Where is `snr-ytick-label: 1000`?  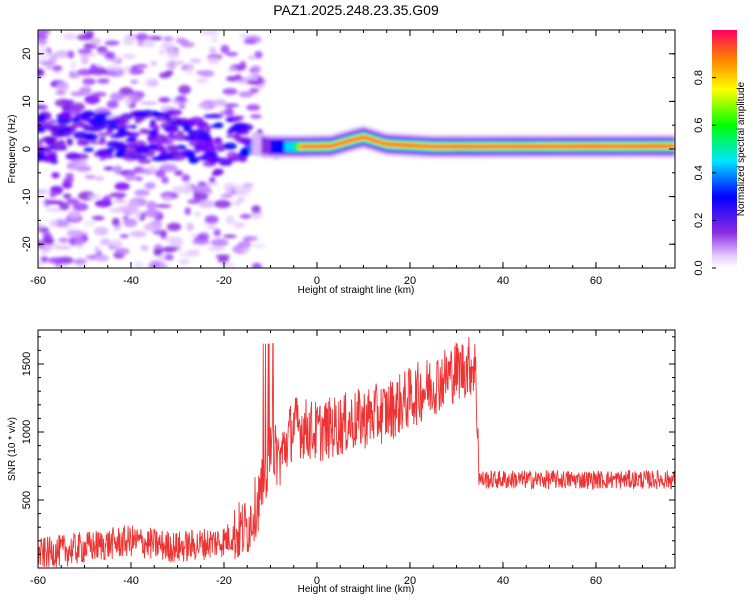 snr-ytick-label: 1000 is located at coordinates (27, 432).